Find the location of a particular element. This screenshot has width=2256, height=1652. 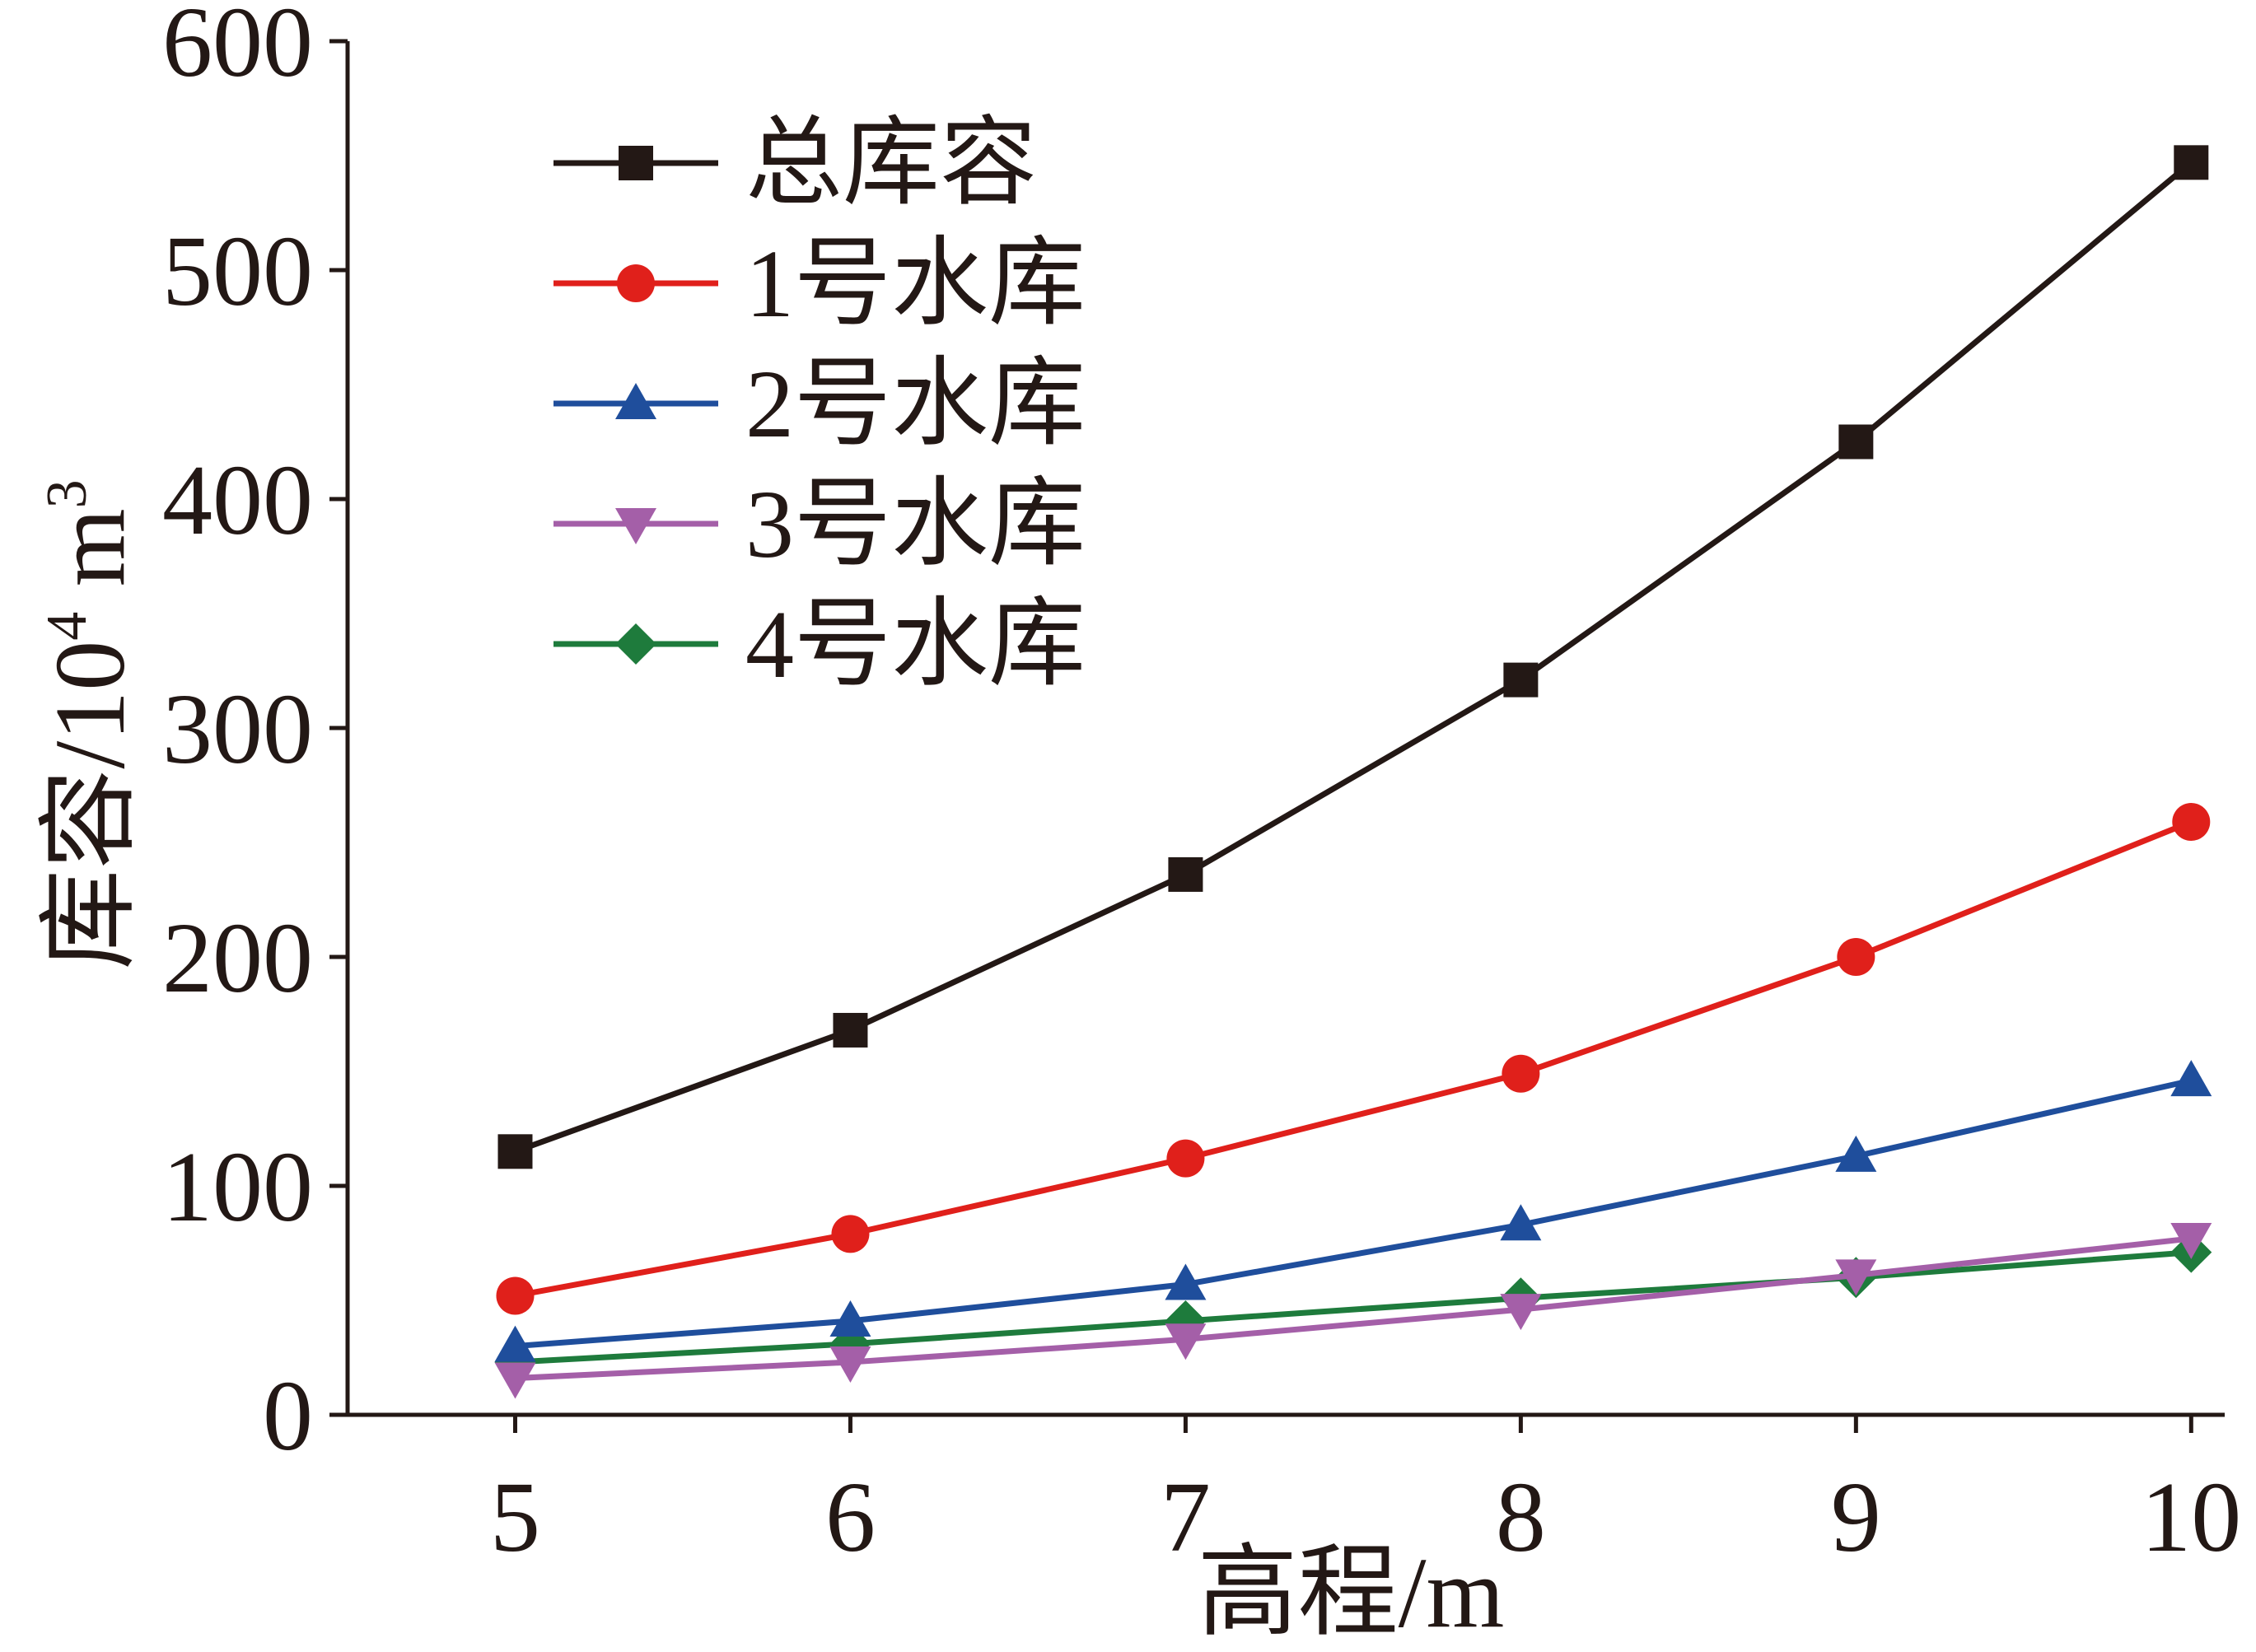

legend-item: 1号水库 is located at coordinates (819, 284).